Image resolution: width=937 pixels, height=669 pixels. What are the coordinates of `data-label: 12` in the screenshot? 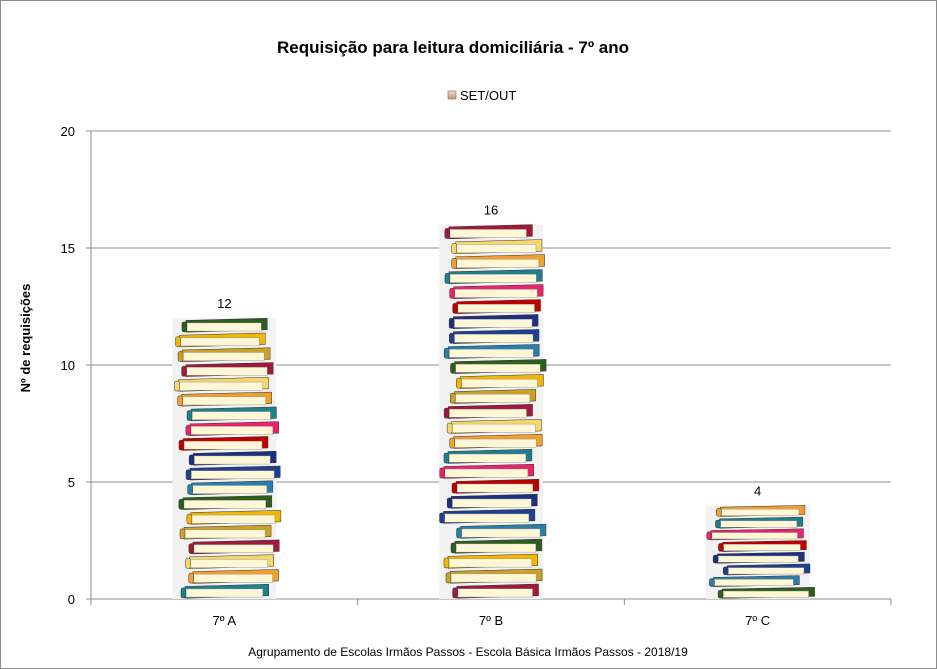 It's located at (224, 303).